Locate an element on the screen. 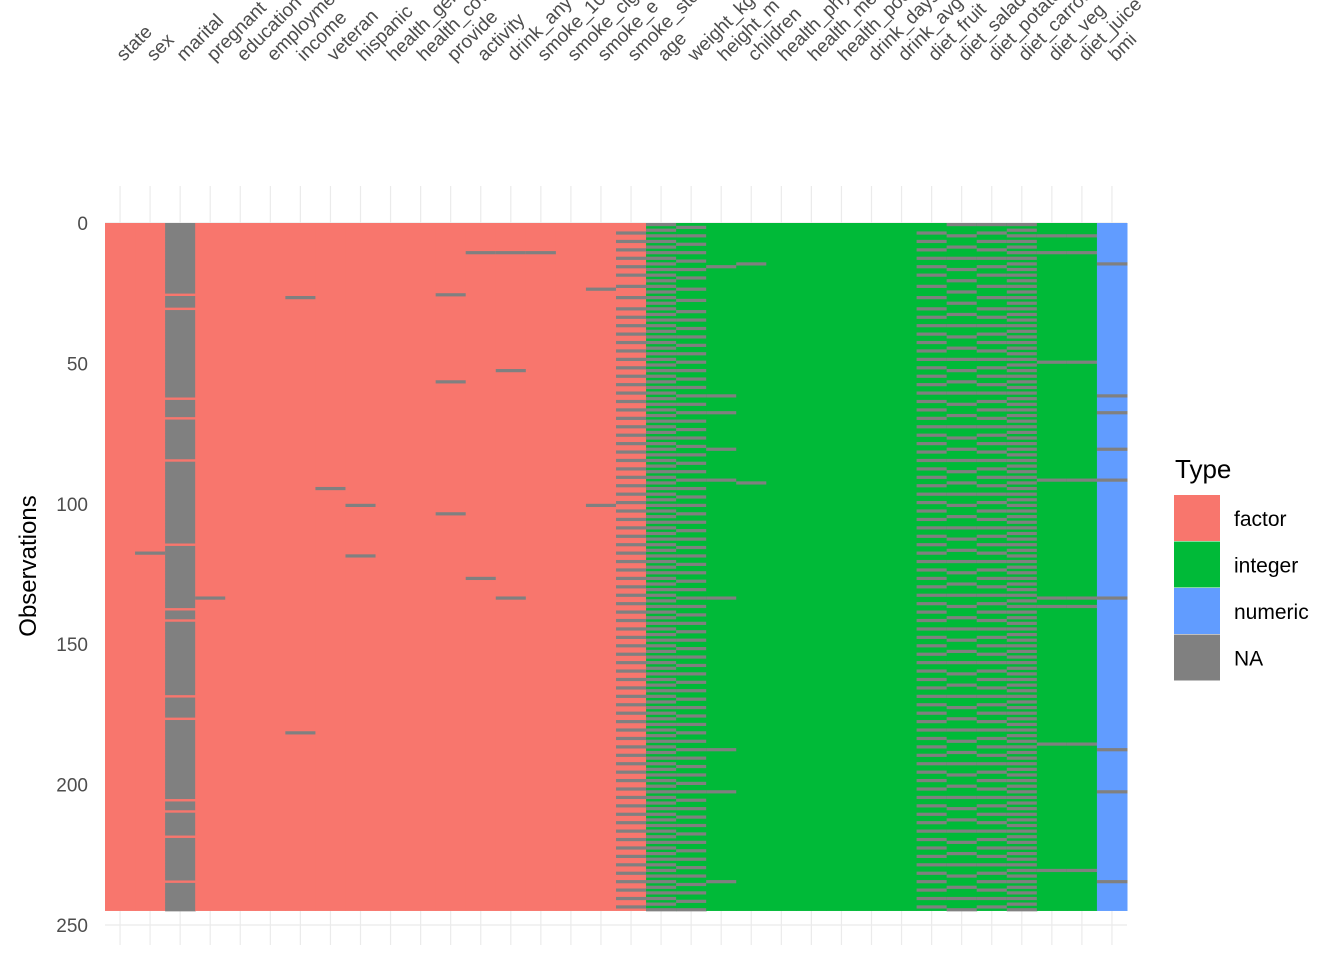 The width and height of the screenshot is (1344, 960). y-tick-label: 0 is located at coordinates (82, 224).